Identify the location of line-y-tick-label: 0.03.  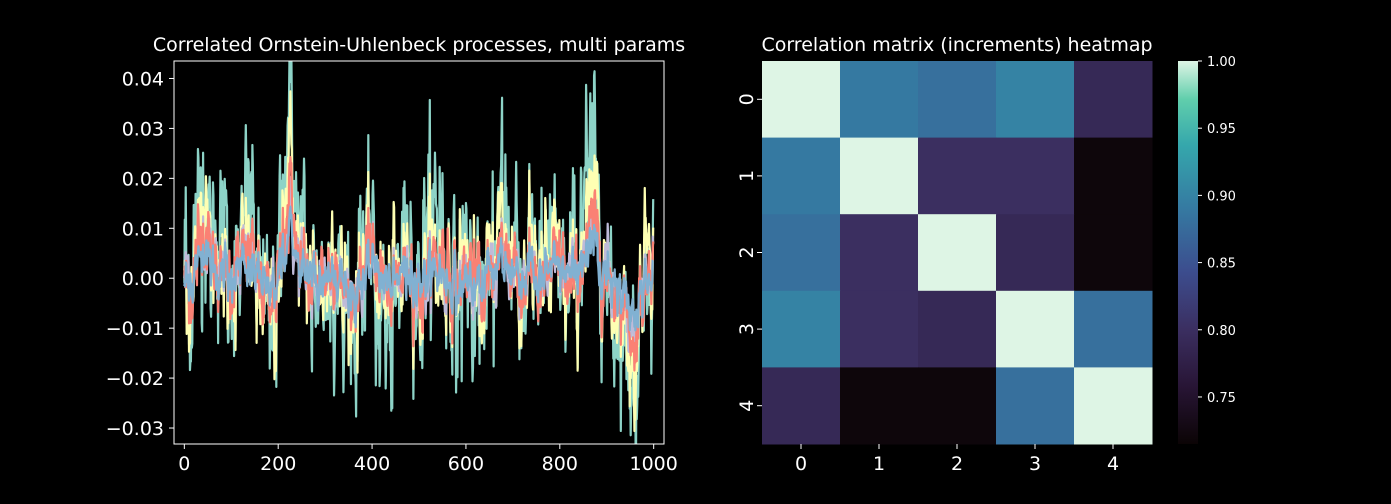
(143, 129).